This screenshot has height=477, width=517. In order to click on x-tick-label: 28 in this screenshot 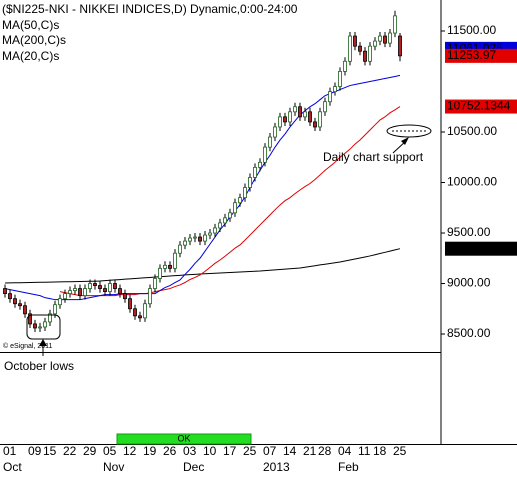, I will do `click(325, 451)`.